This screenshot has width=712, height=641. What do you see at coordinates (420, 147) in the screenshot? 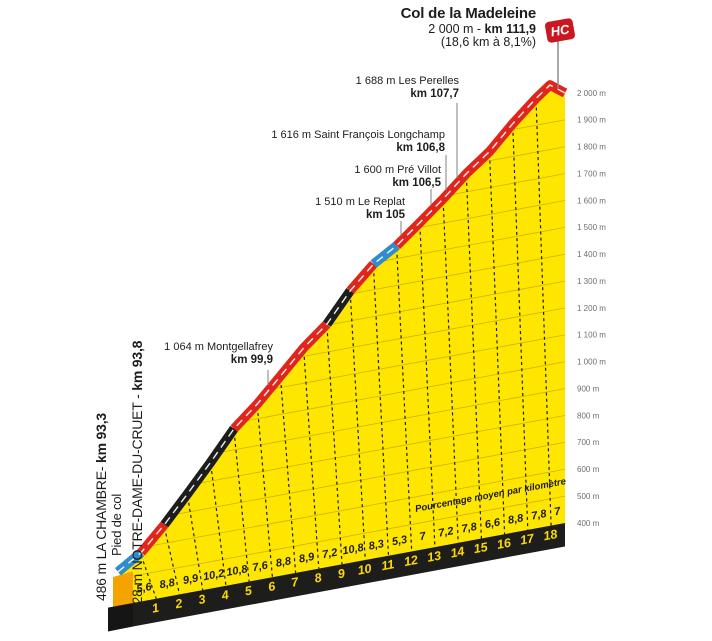
I see `waypoint-km: km 106,8` at bounding box center [420, 147].